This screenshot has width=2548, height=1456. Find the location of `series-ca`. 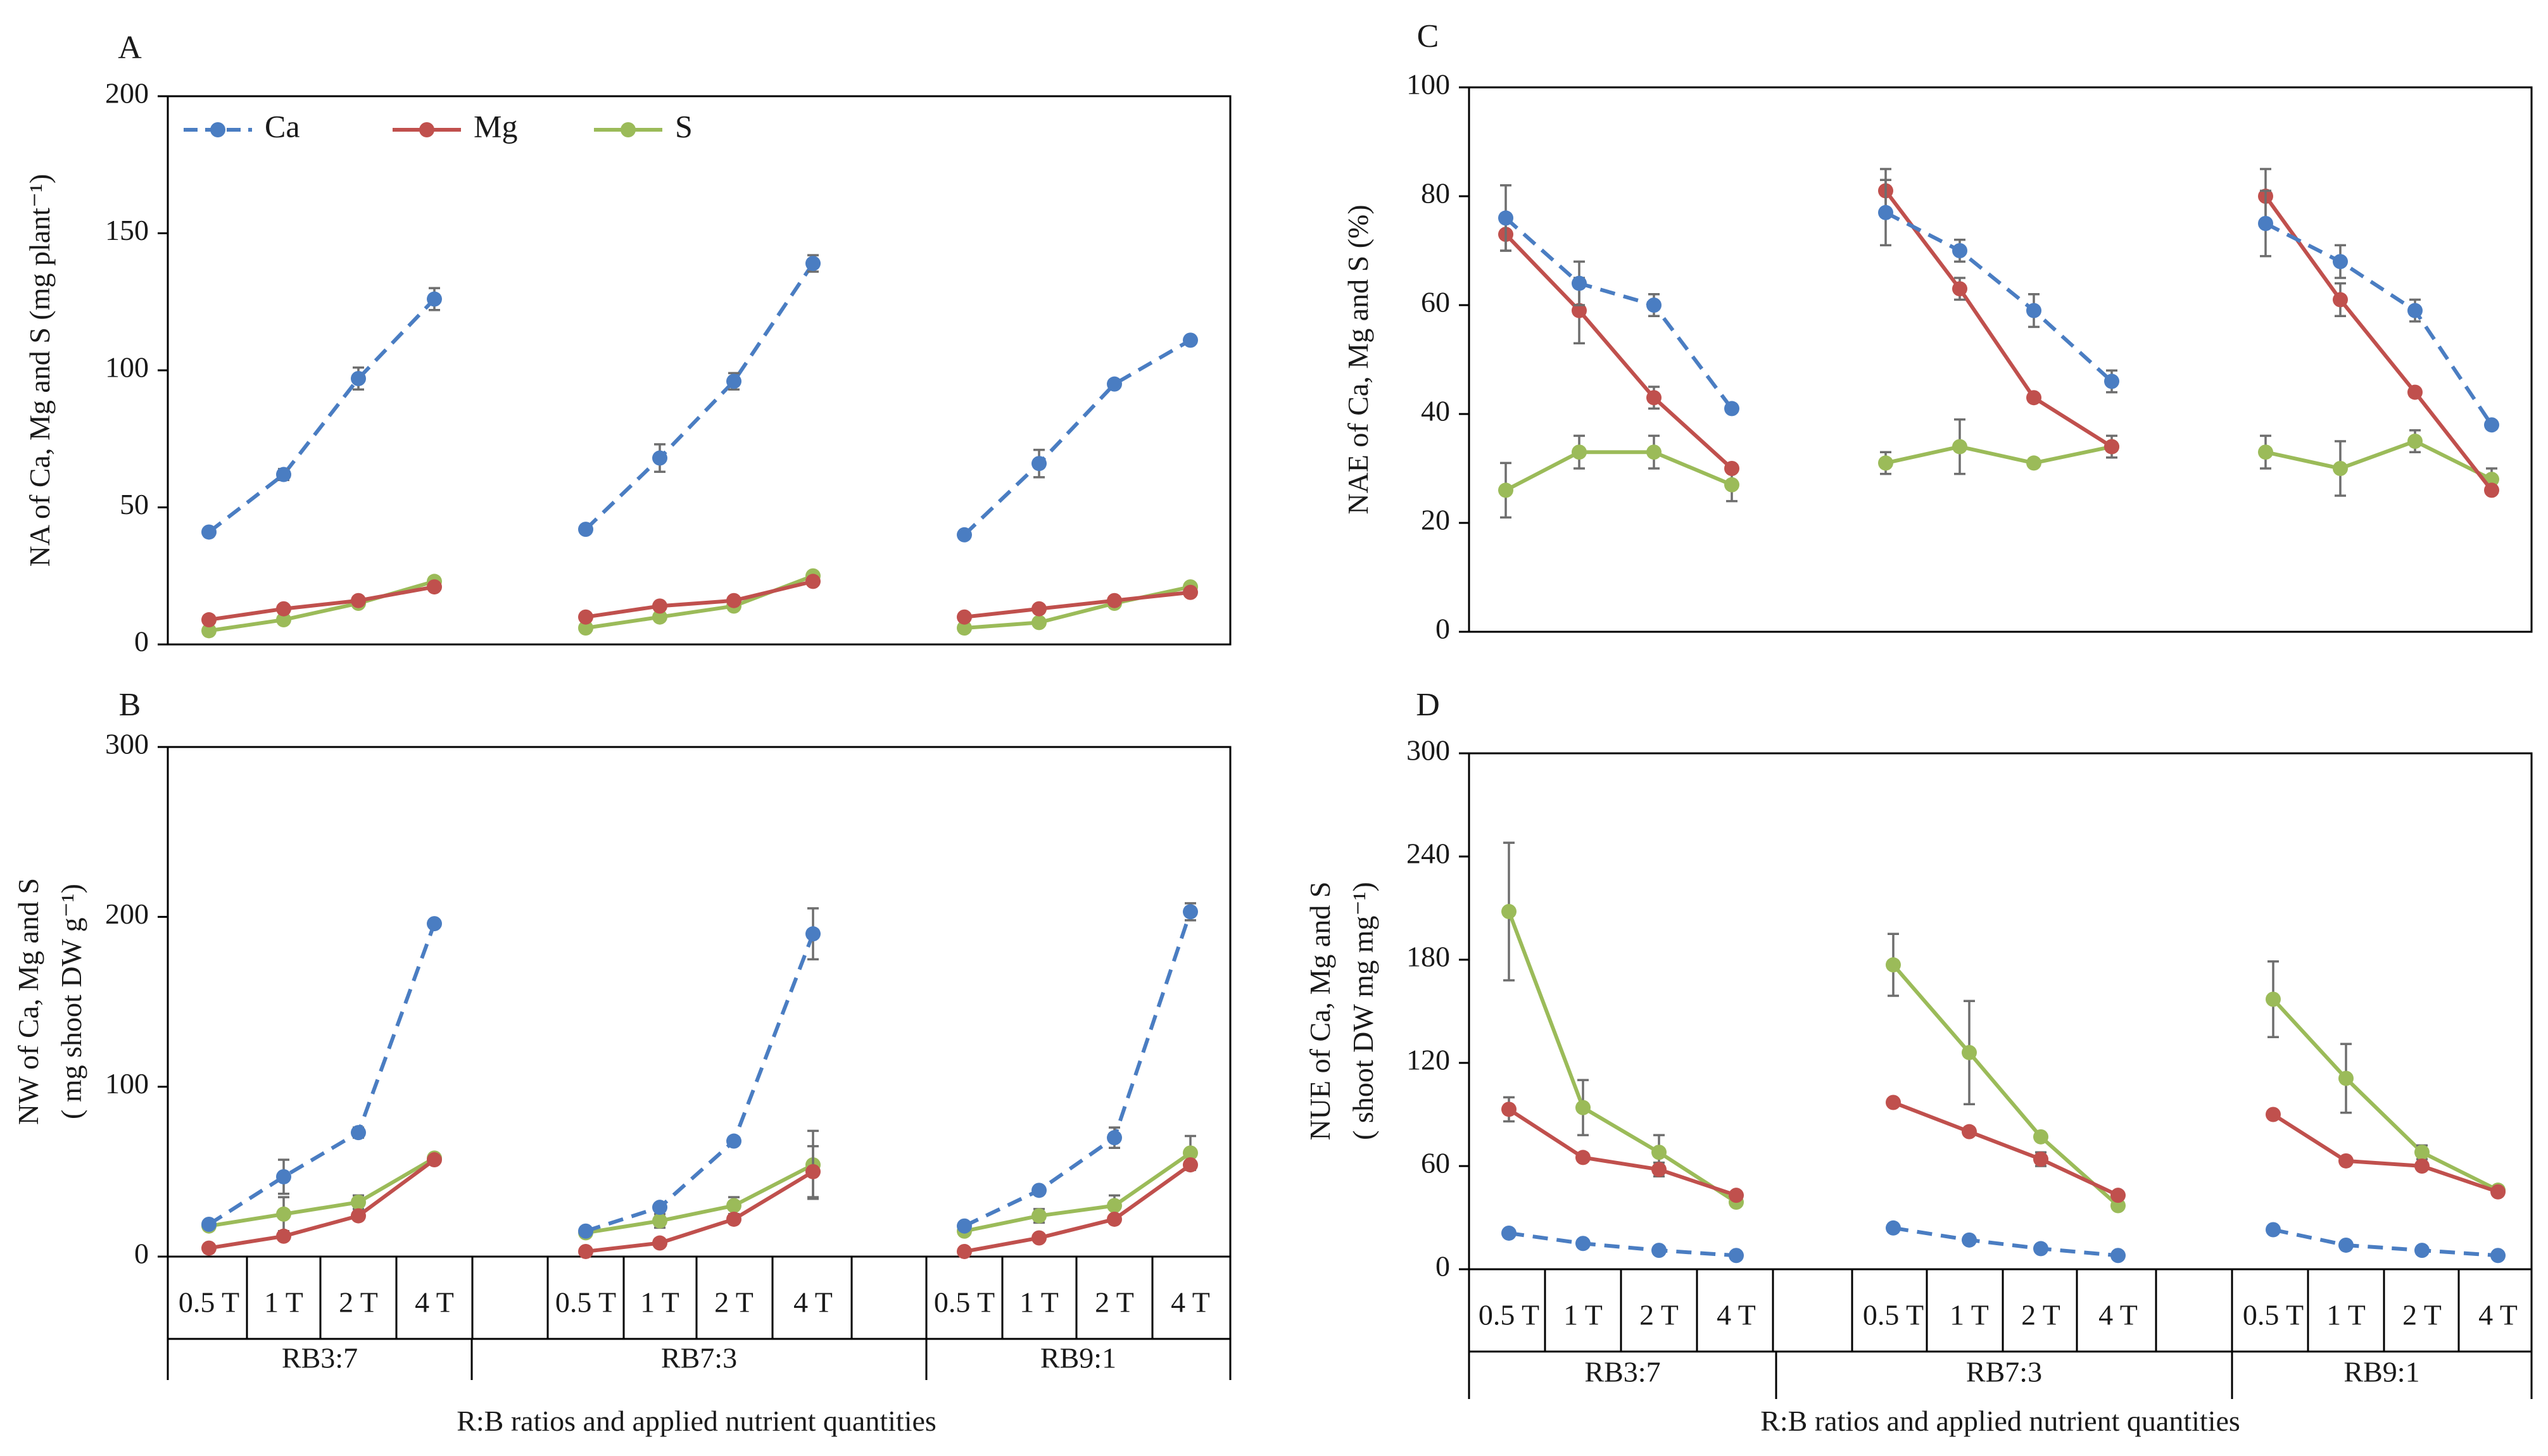

series-ca is located at coordinates (699, 1070).